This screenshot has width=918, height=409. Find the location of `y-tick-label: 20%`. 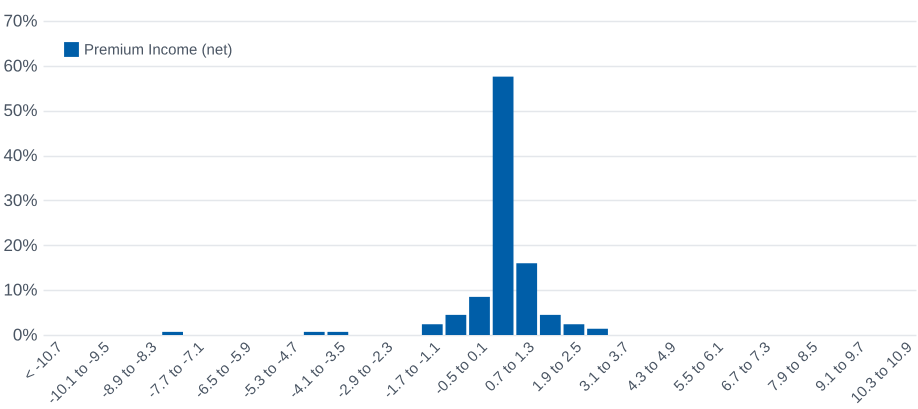

y-tick-label: 20% is located at coordinates (20, 245).